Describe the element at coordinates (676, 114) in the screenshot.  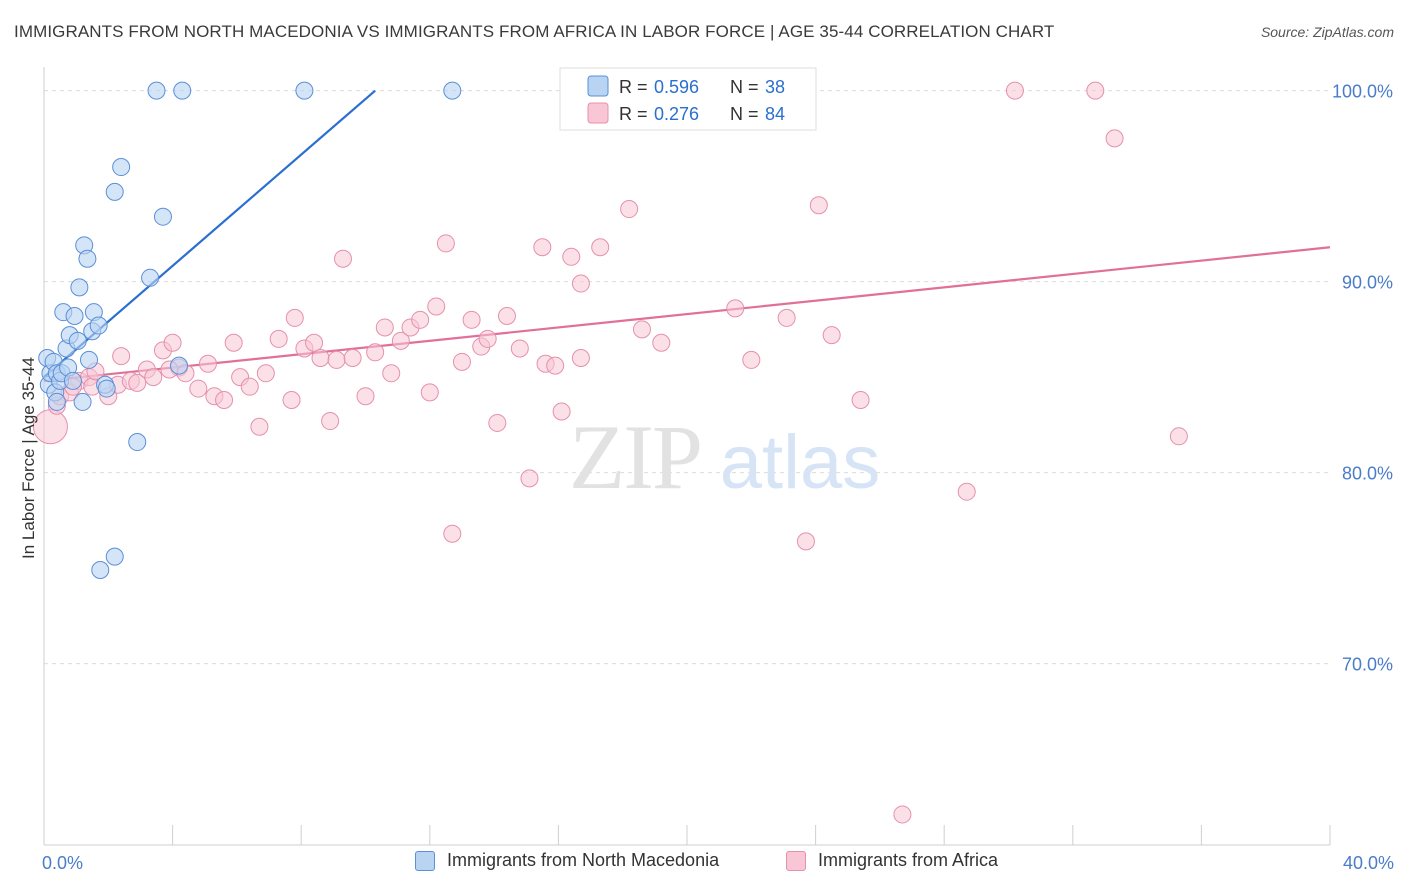
I see `legend-r-value: 0.276` at that location.